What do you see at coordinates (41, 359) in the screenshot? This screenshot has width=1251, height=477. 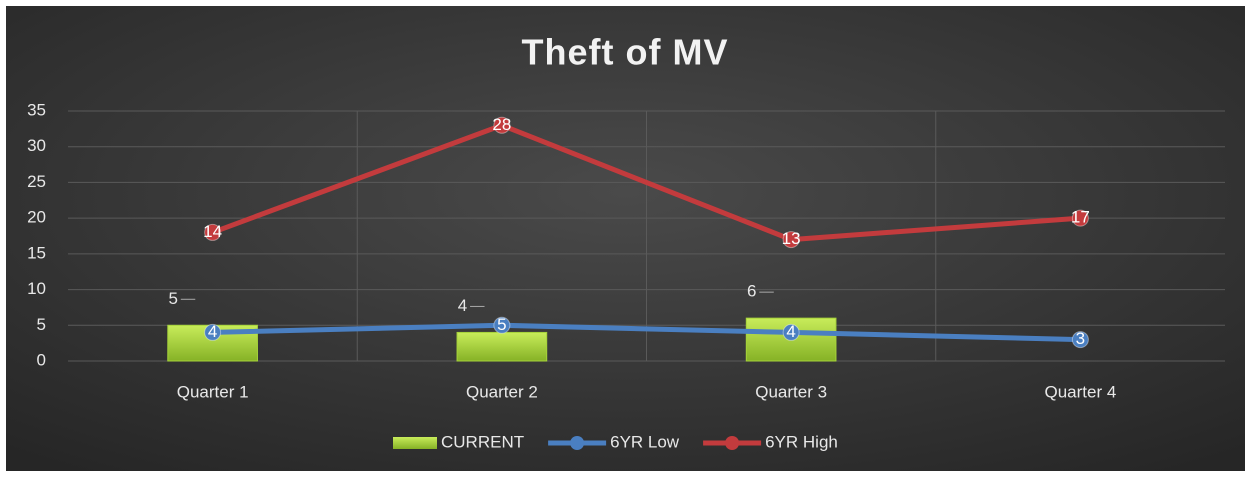 I see `y-tick-label: 0` at bounding box center [41, 359].